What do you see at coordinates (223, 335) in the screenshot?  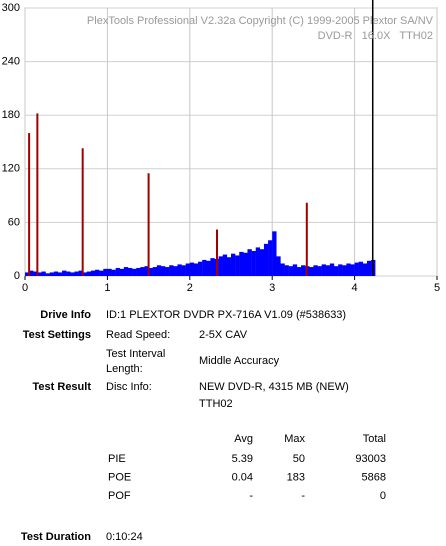 I see `value: 2-5X CAV` at bounding box center [223, 335].